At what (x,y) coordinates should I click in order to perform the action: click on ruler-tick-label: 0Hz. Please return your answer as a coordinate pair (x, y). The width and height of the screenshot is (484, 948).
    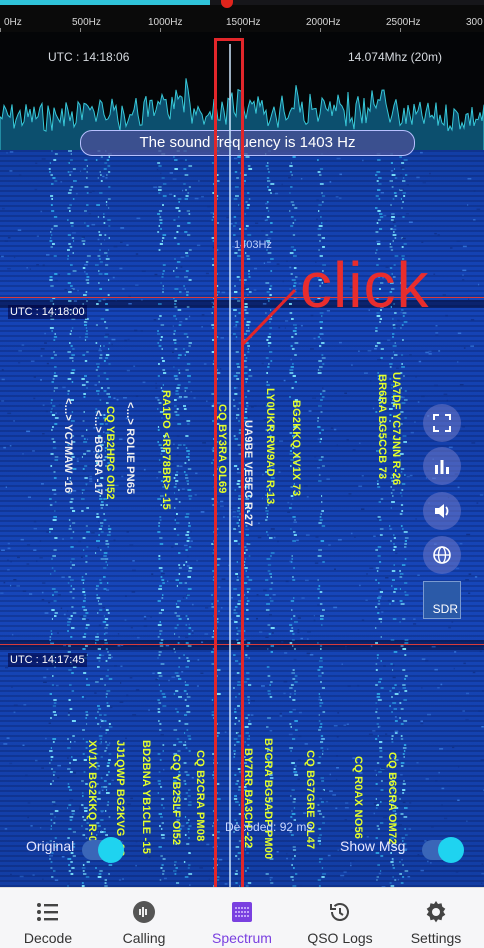
    Looking at the image, I should click on (13, 22).